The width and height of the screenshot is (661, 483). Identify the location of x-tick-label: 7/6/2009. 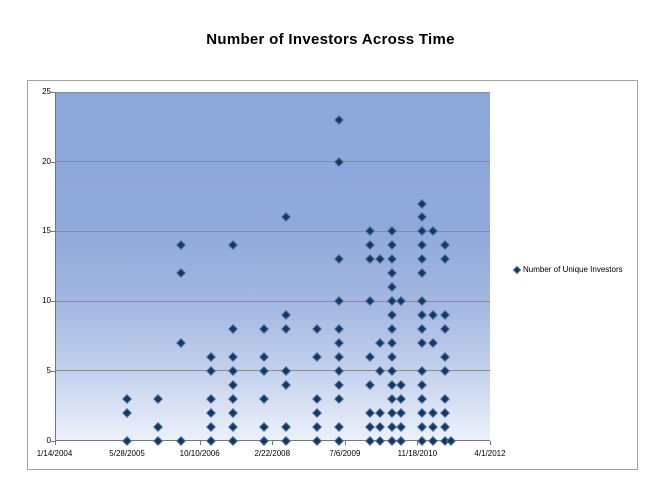
(345, 453).